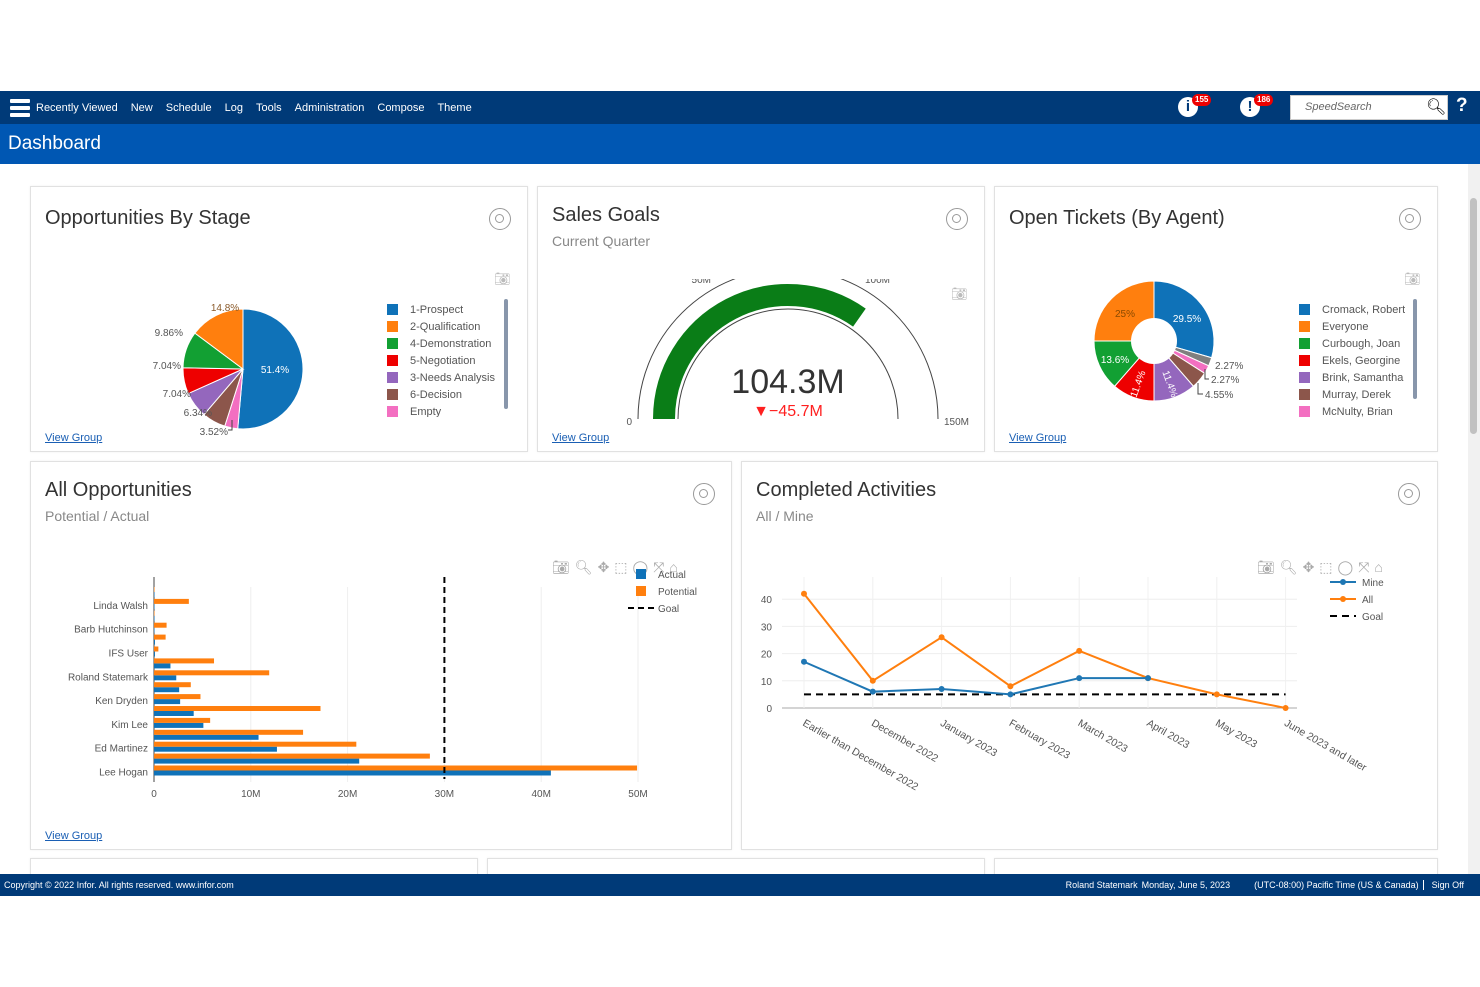  I want to click on legend-item: 1-Prospect, so click(441, 309).